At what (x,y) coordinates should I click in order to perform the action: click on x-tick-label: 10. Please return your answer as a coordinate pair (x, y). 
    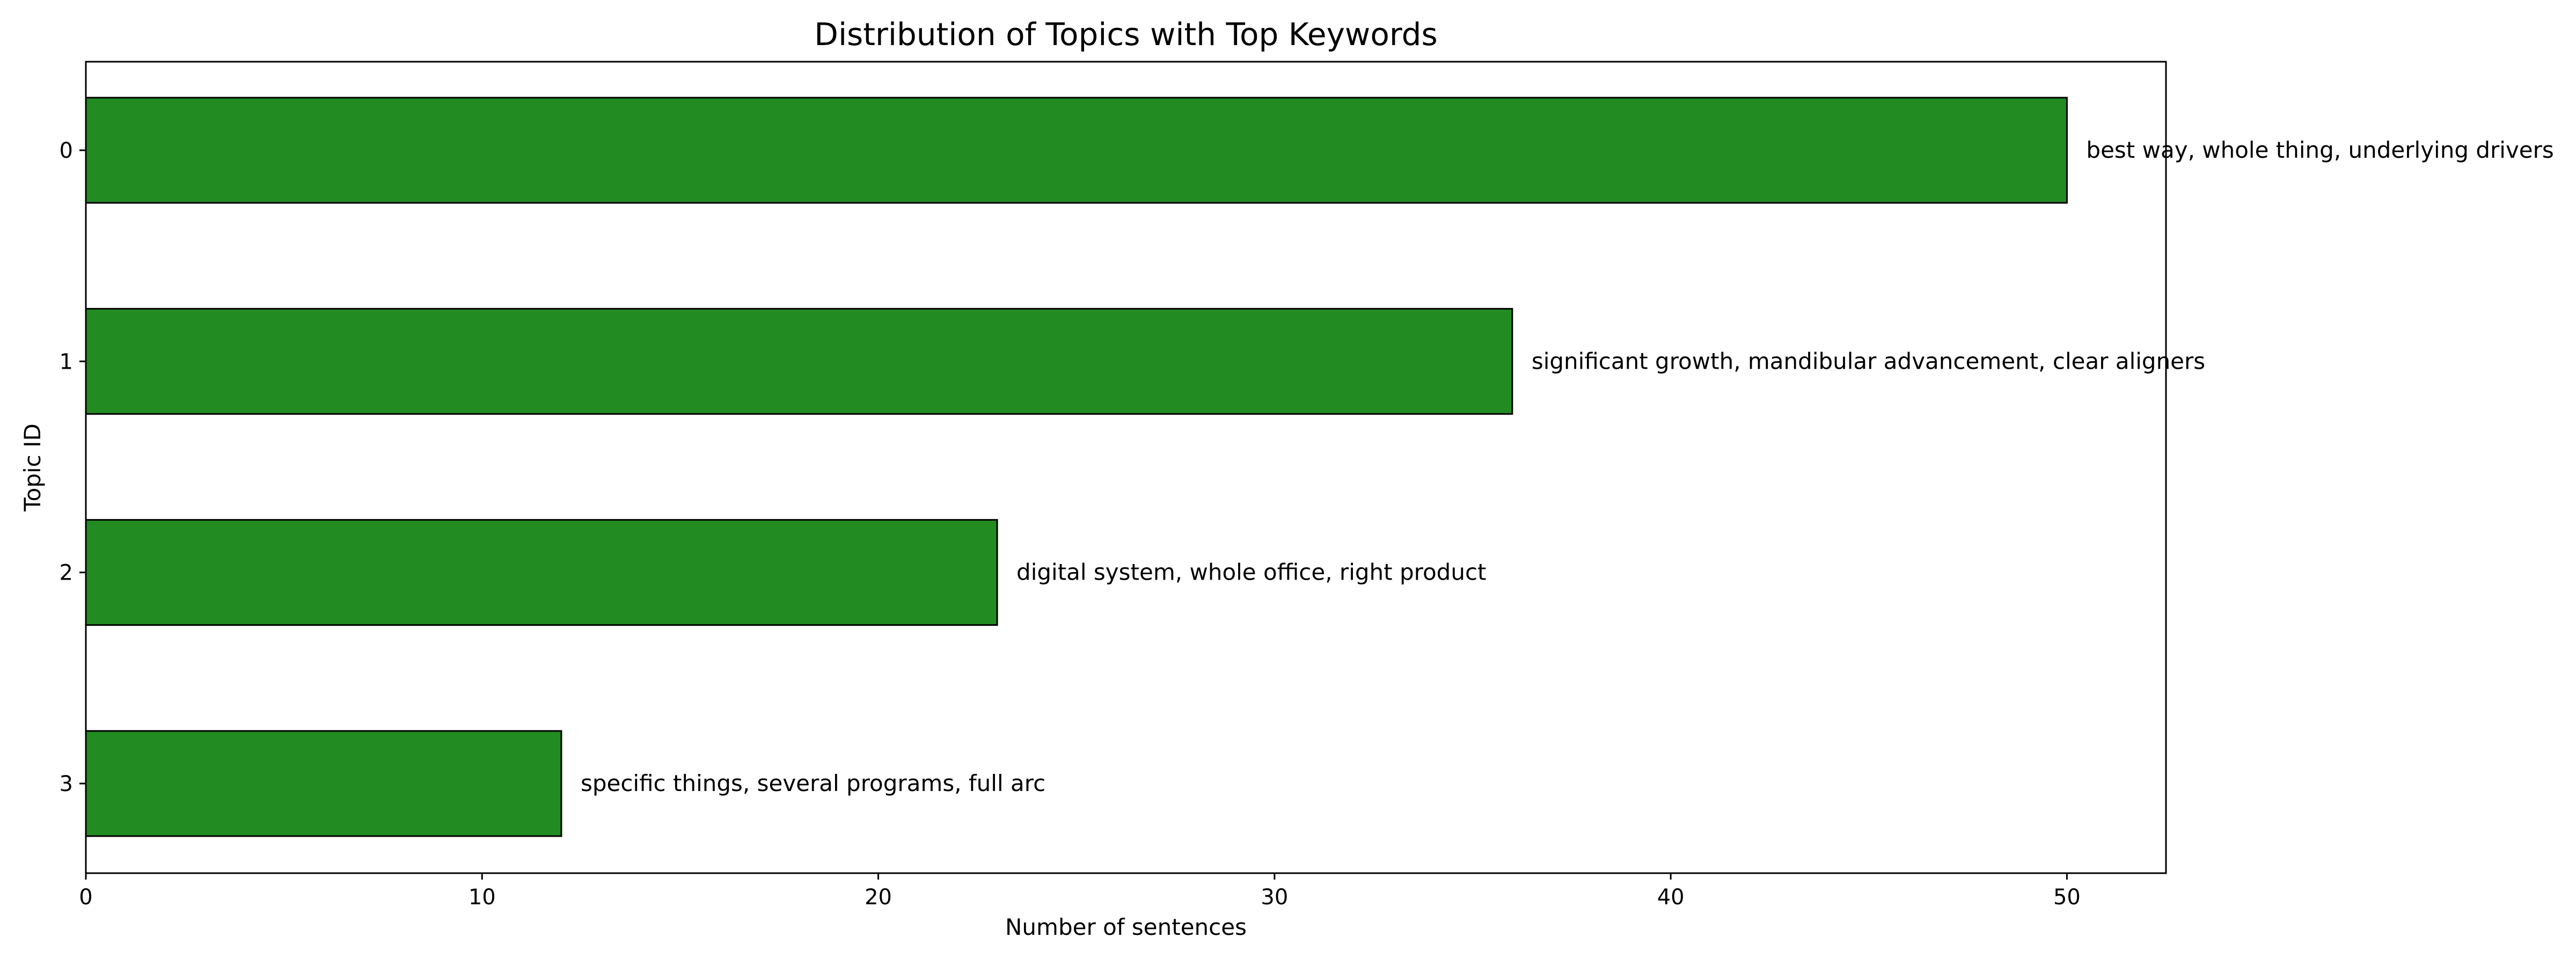
    Looking at the image, I should click on (482, 897).